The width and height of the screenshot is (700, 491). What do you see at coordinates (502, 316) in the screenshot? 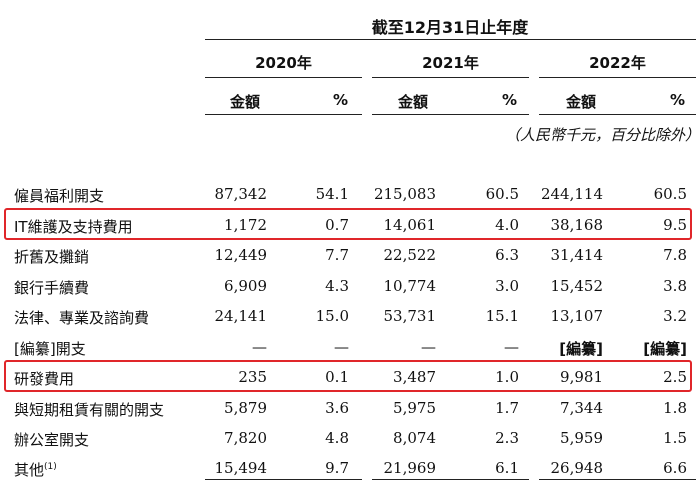
I see `cell-2021-percent: 15.1` at bounding box center [502, 316].